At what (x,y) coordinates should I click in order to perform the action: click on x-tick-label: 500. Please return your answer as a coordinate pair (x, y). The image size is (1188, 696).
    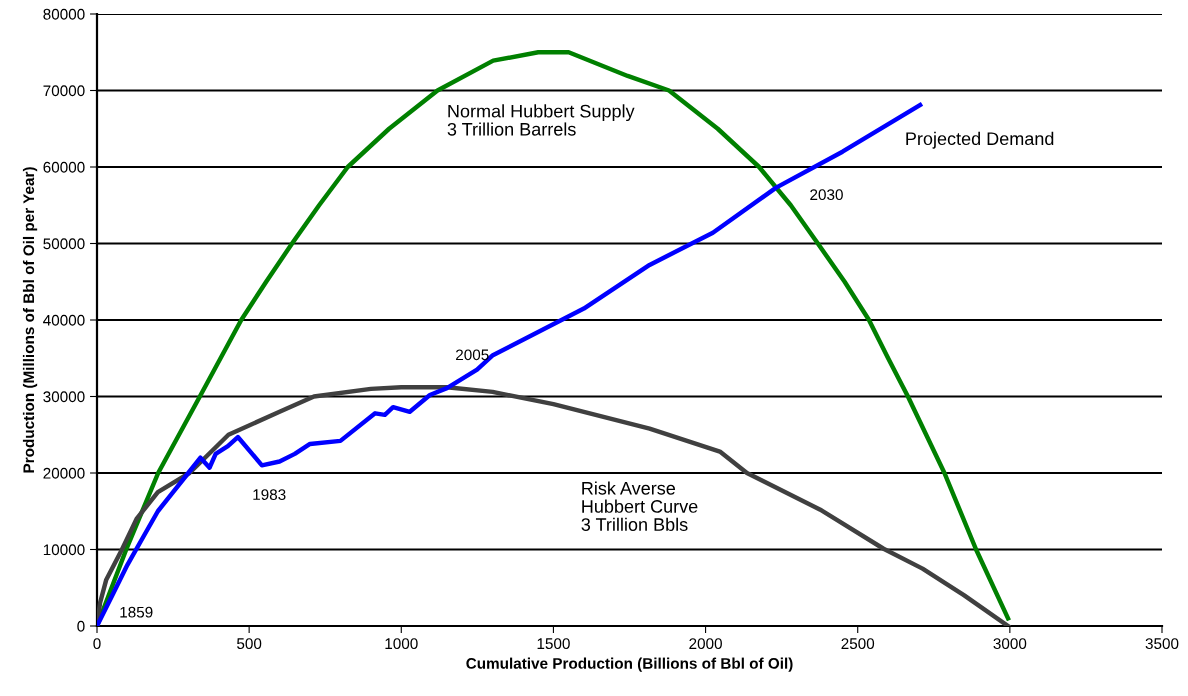
    Looking at the image, I should click on (249, 644).